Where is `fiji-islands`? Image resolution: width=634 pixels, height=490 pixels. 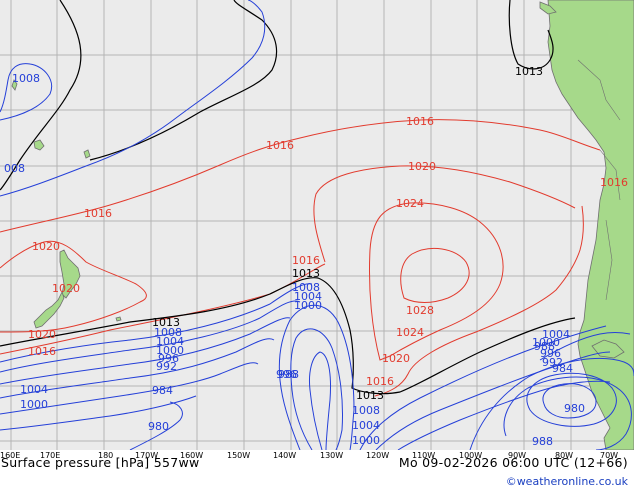 fiji-islands is located at coordinates (39, 145).